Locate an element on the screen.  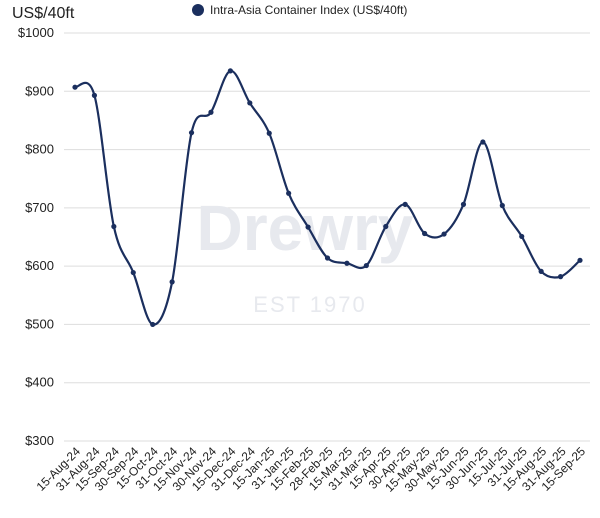
y-tick-label: $1000 is located at coordinates (36, 32).